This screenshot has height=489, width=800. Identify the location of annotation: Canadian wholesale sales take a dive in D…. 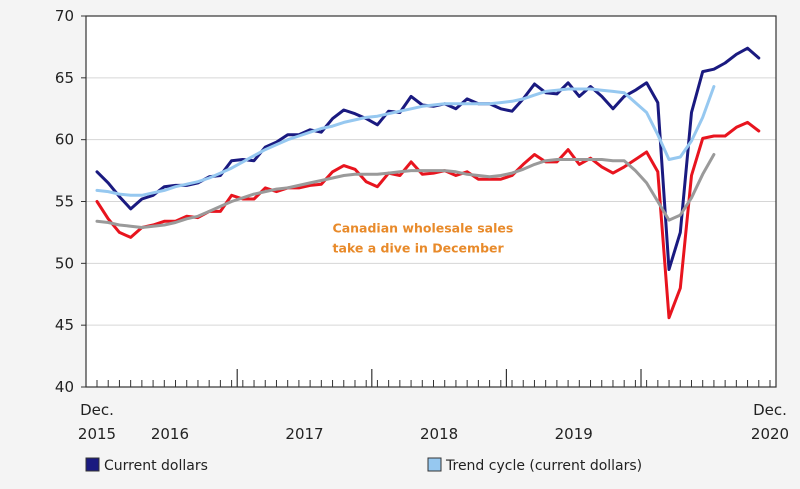
(423, 237).